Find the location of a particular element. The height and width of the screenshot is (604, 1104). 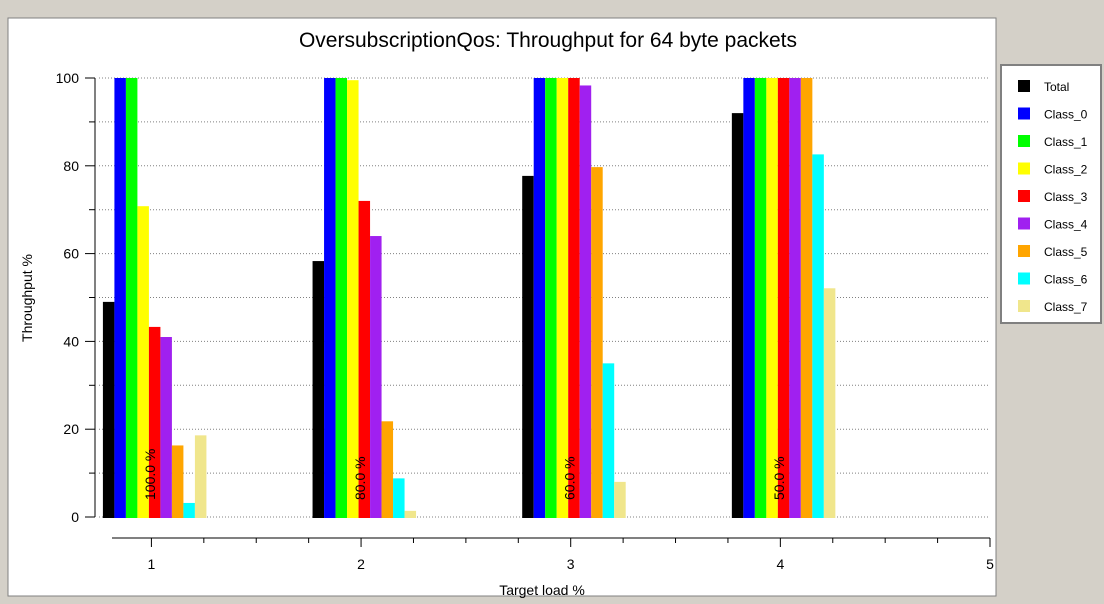

legend-swatch-total is located at coordinates (1024, 86).